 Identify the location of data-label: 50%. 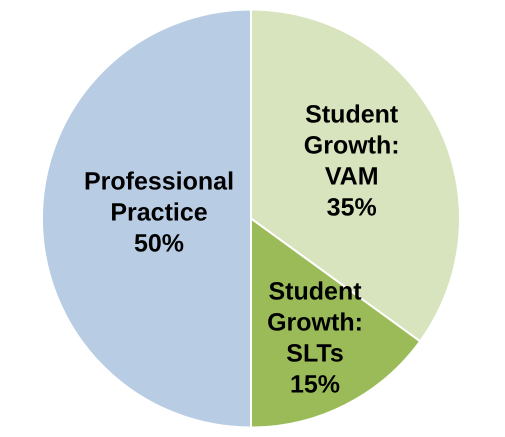
(159, 244).